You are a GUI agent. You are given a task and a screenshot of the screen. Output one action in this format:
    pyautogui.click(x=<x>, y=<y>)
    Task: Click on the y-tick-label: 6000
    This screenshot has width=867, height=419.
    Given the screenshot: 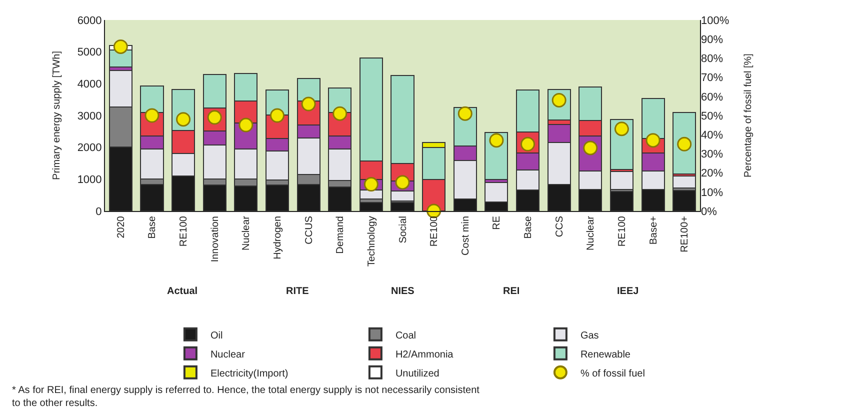 What is the action you would take?
    pyautogui.click(x=89, y=20)
    